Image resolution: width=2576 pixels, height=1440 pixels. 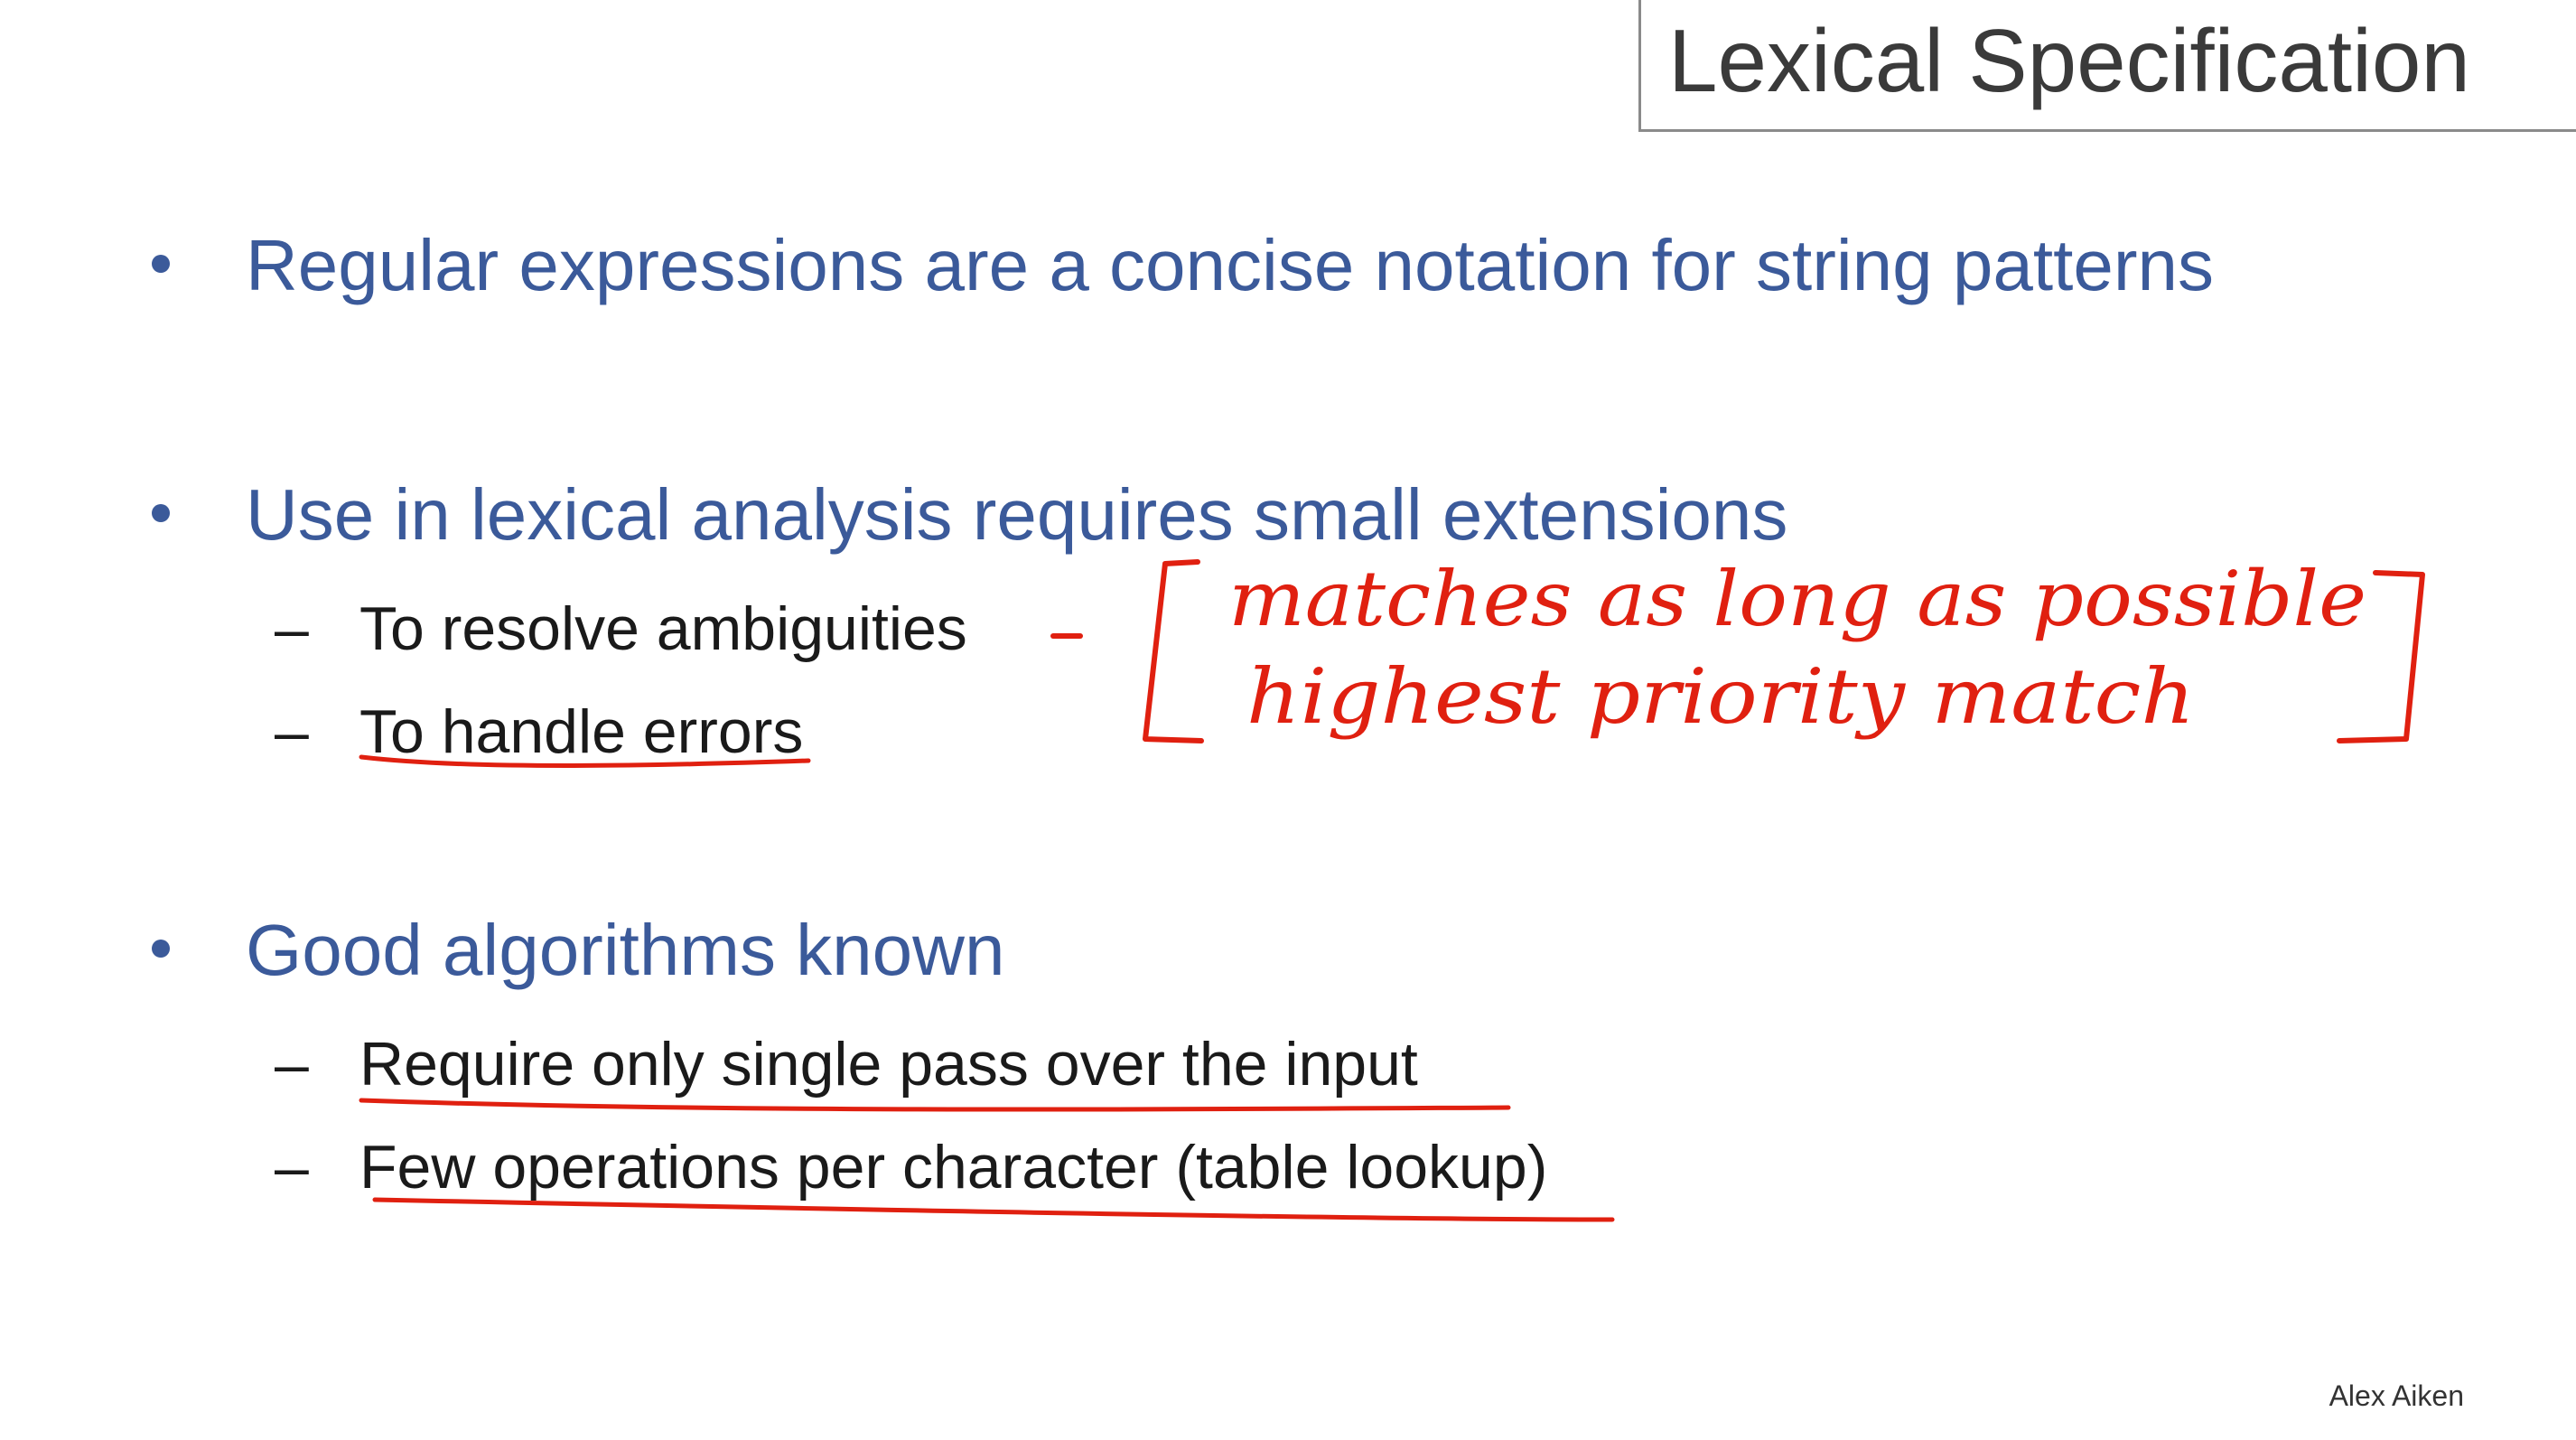 What do you see at coordinates (2381, 657) in the screenshot?
I see `right-bracket` at bounding box center [2381, 657].